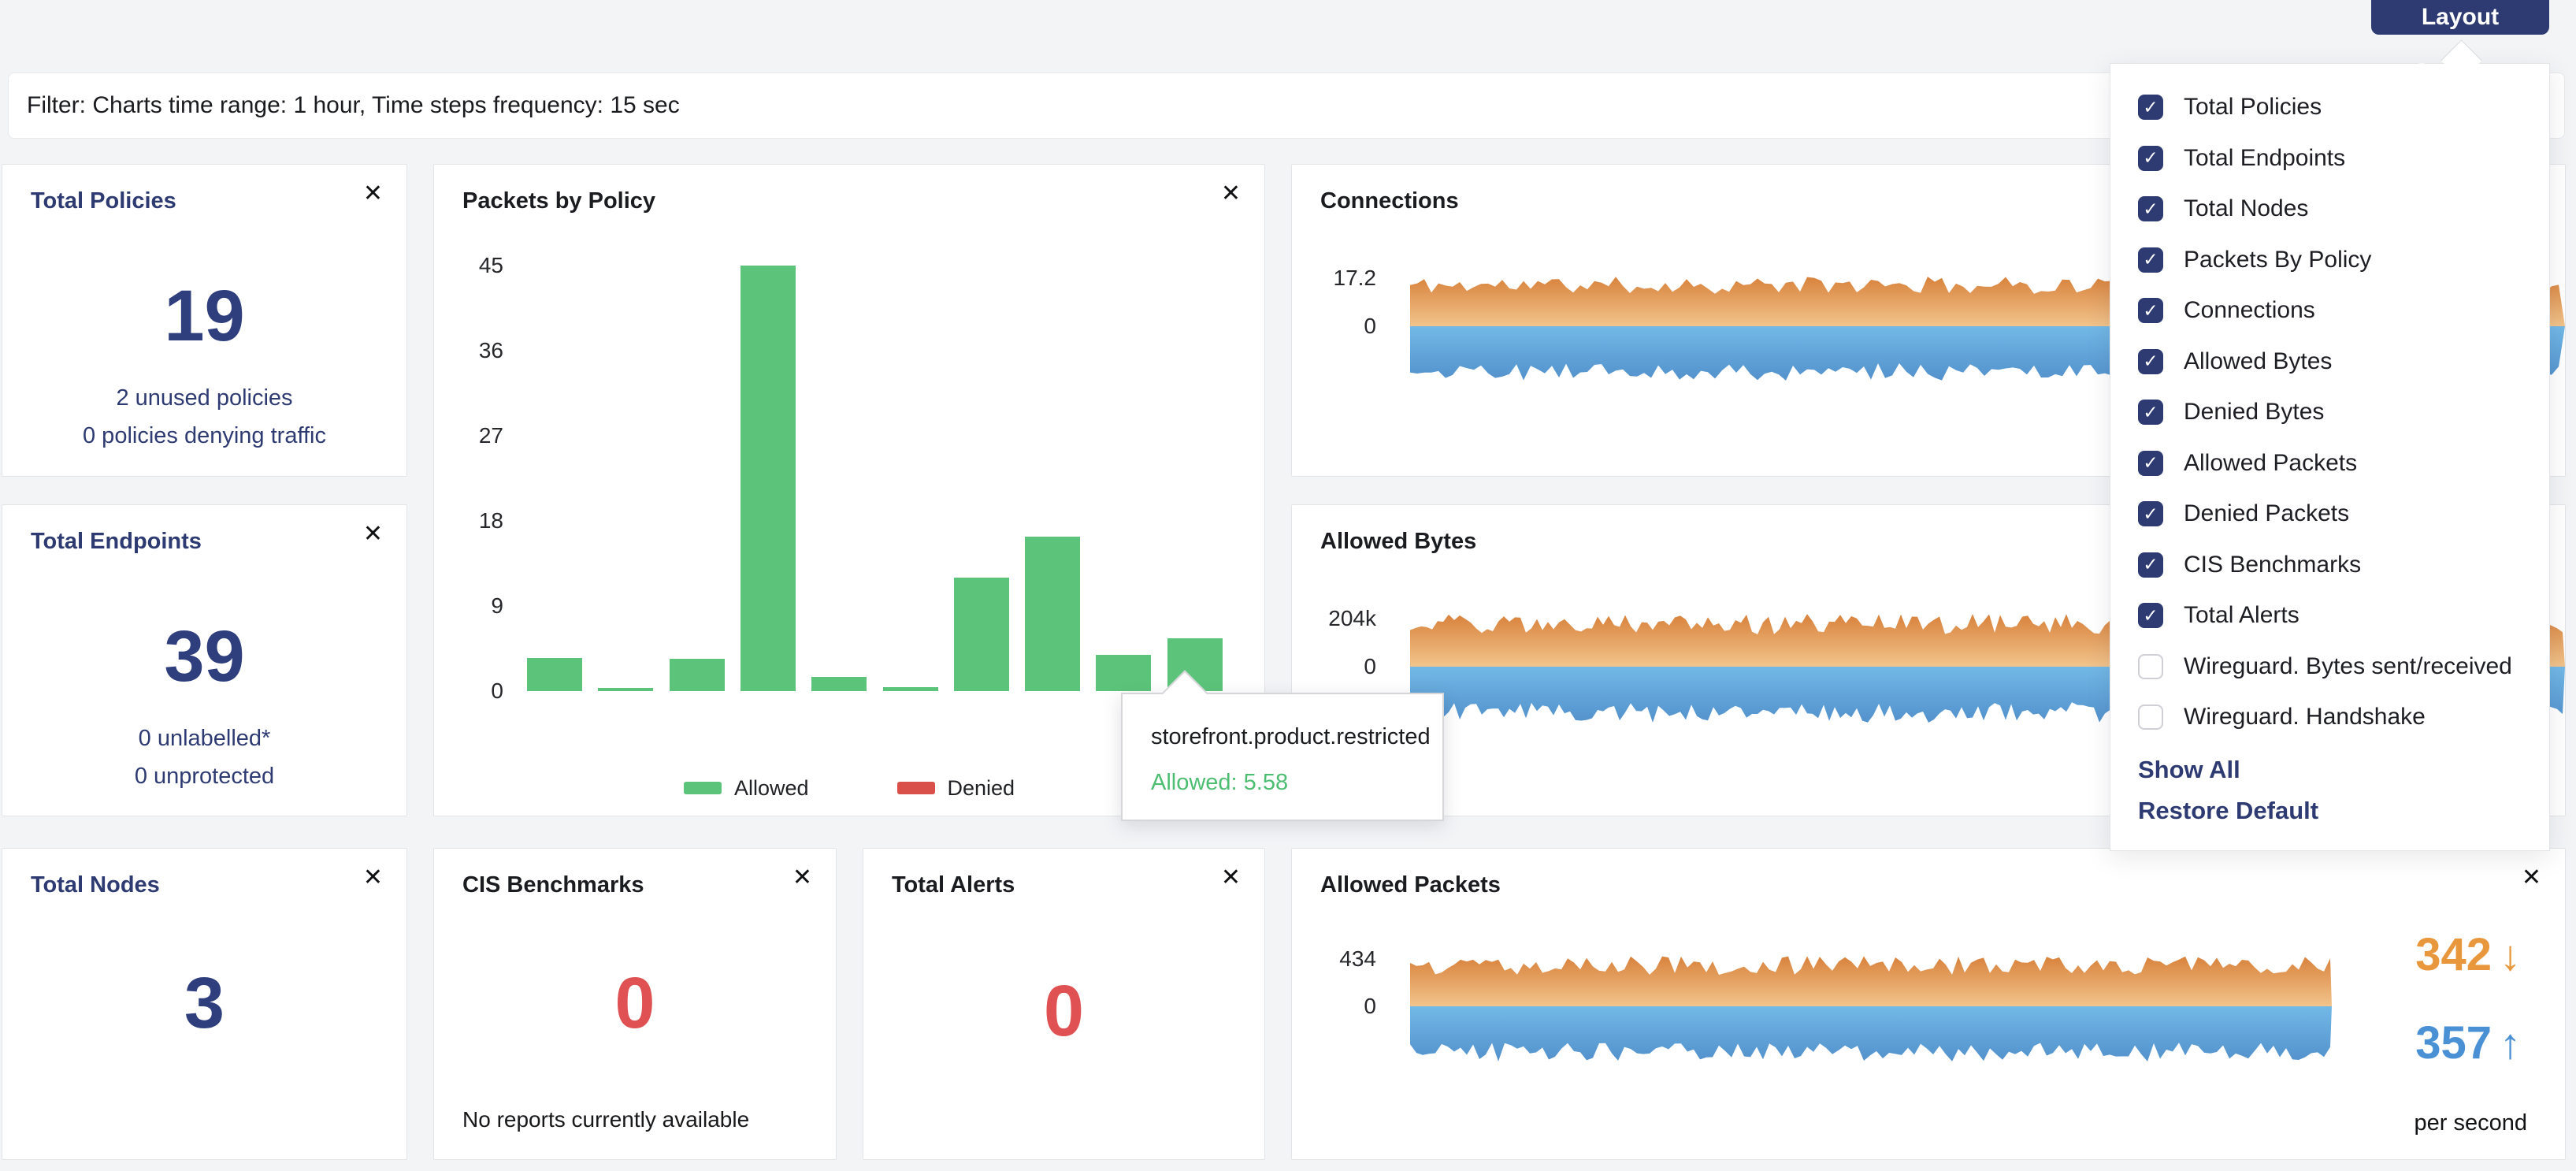 This screenshot has height=1171, width=2576. What do you see at coordinates (2228, 810) in the screenshot?
I see `restore-default-link: Restore Default` at bounding box center [2228, 810].